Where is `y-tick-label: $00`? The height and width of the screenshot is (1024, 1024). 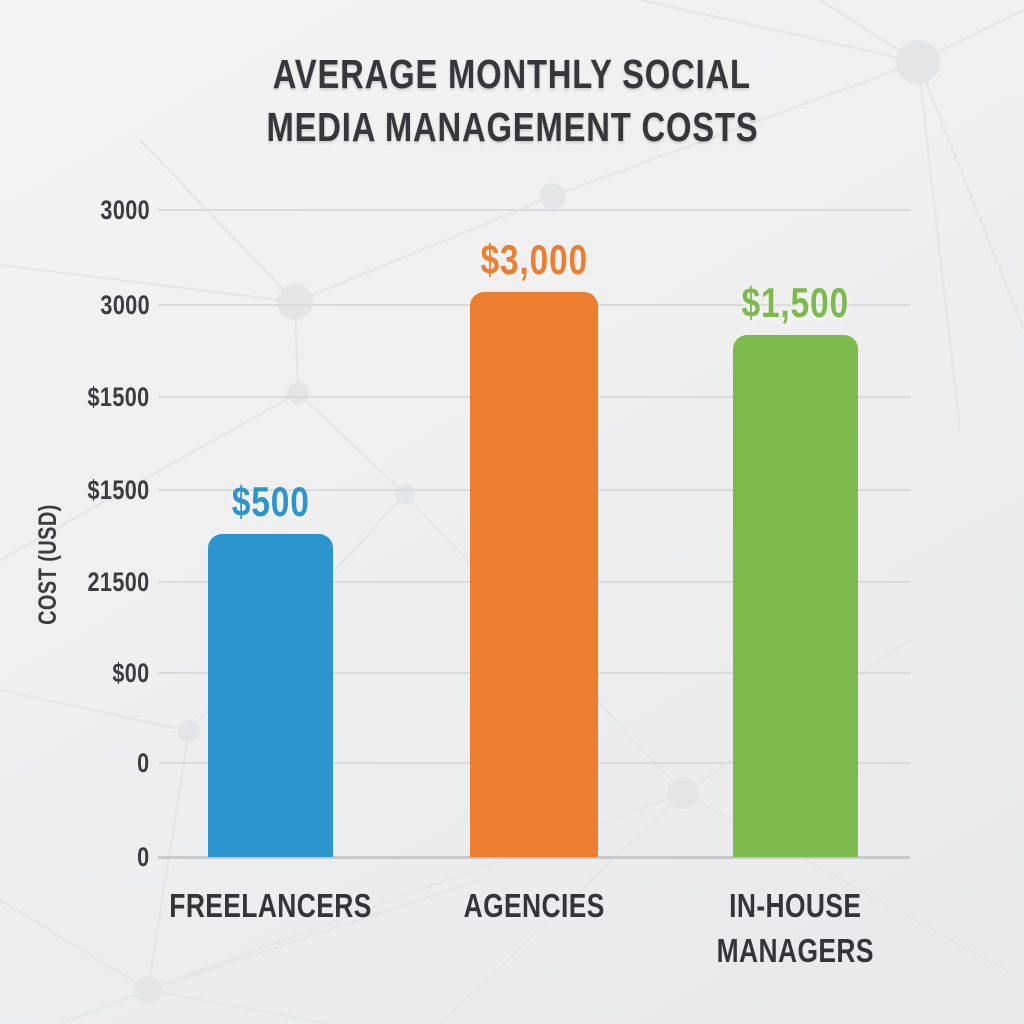
y-tick-label: $00 is located at coordinates (85, 673).